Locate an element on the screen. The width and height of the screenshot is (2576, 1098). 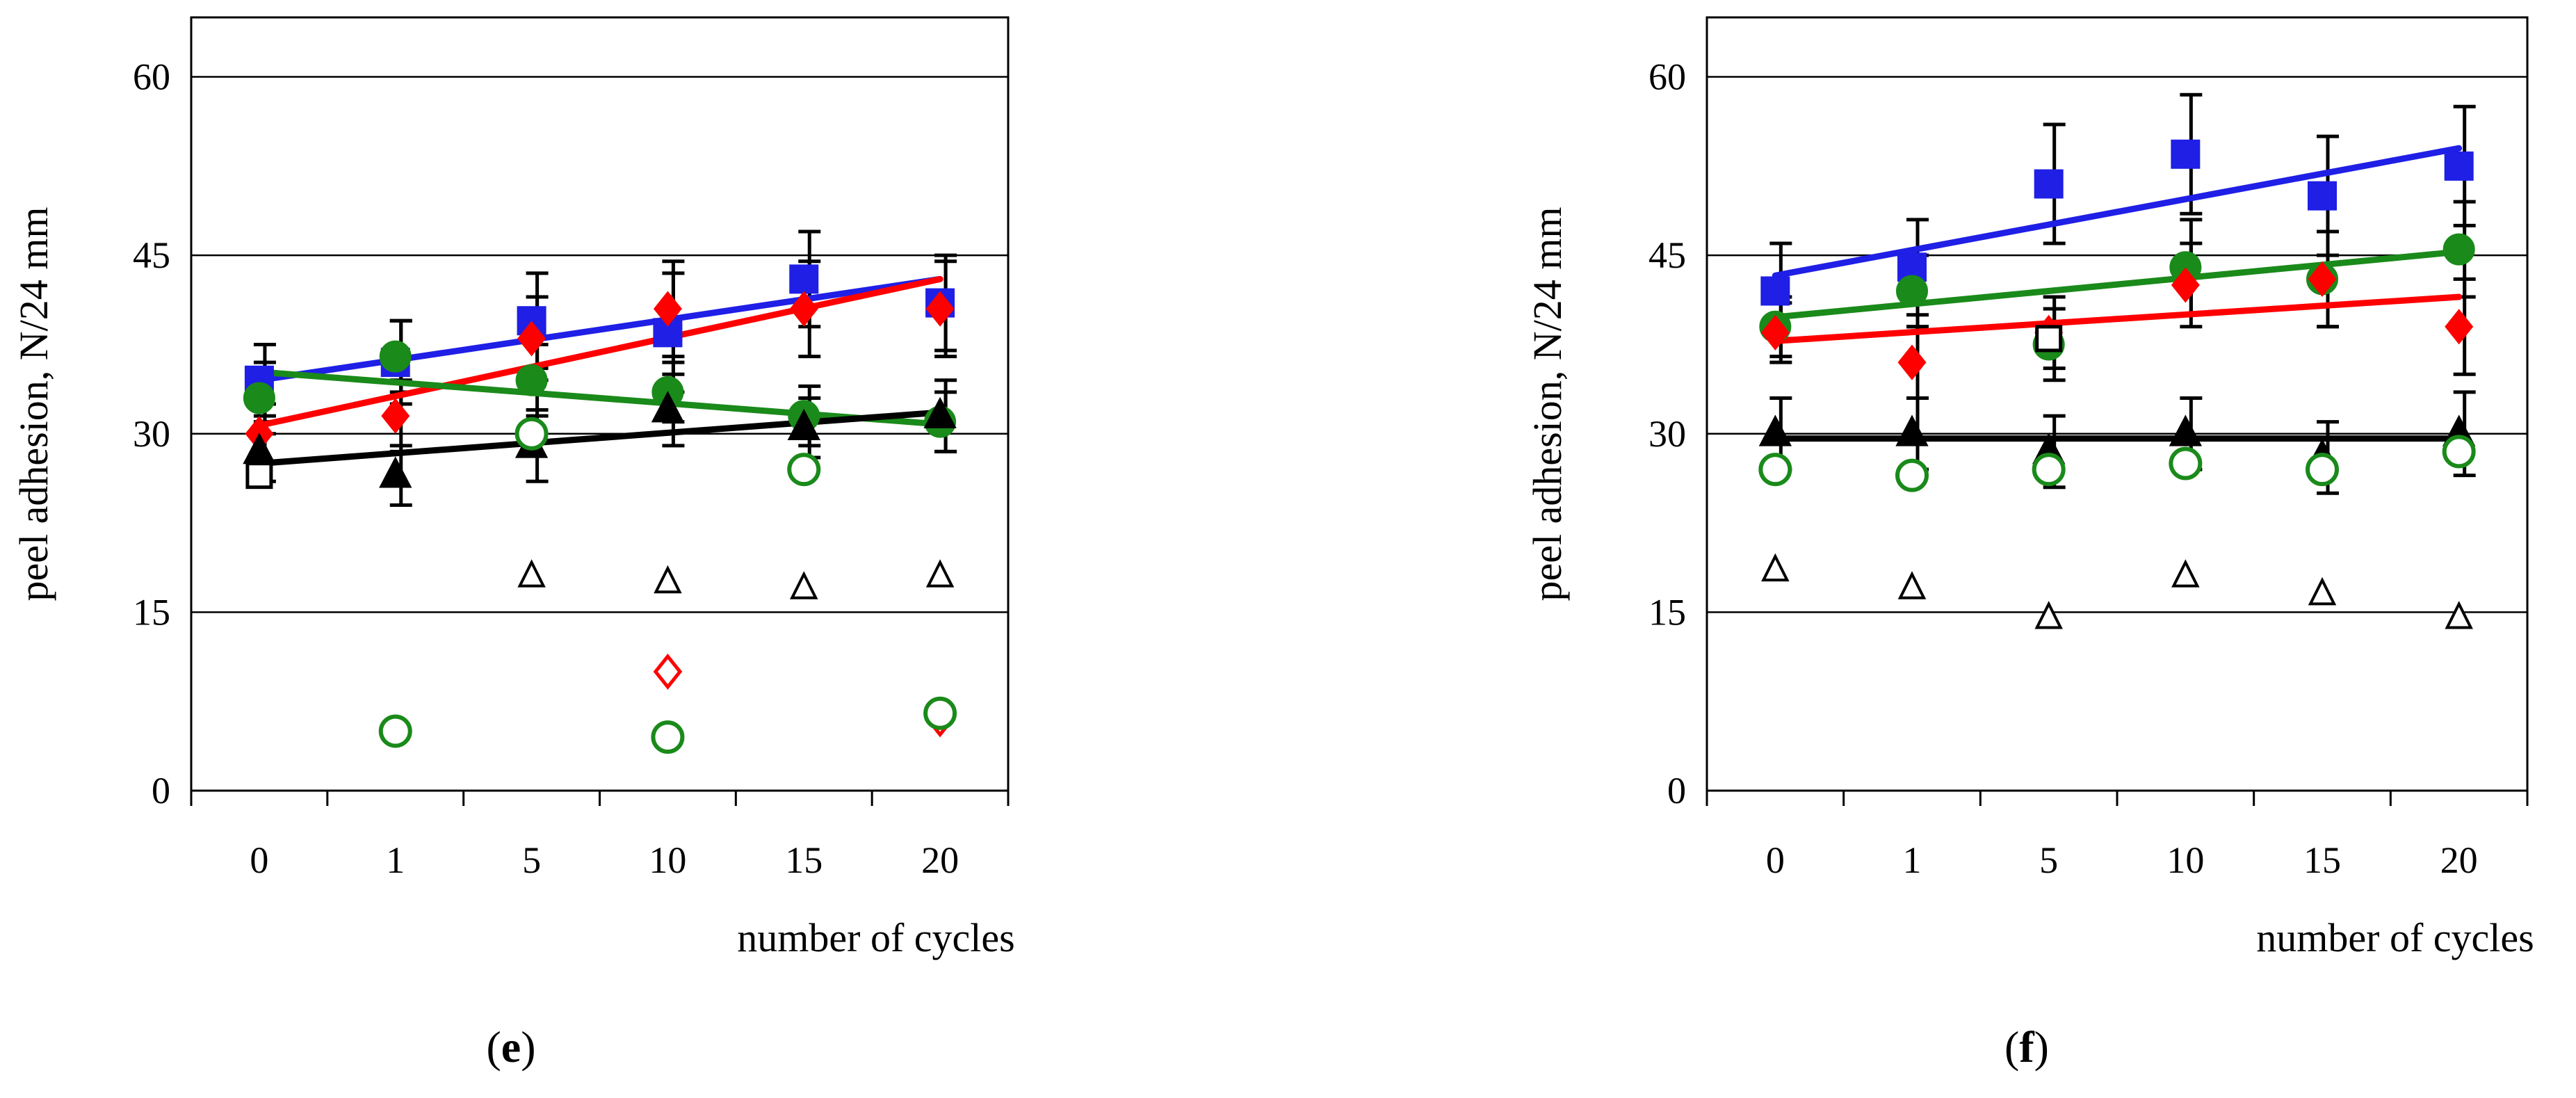
panel-label: (e) is located at coordinates (510, 1047).